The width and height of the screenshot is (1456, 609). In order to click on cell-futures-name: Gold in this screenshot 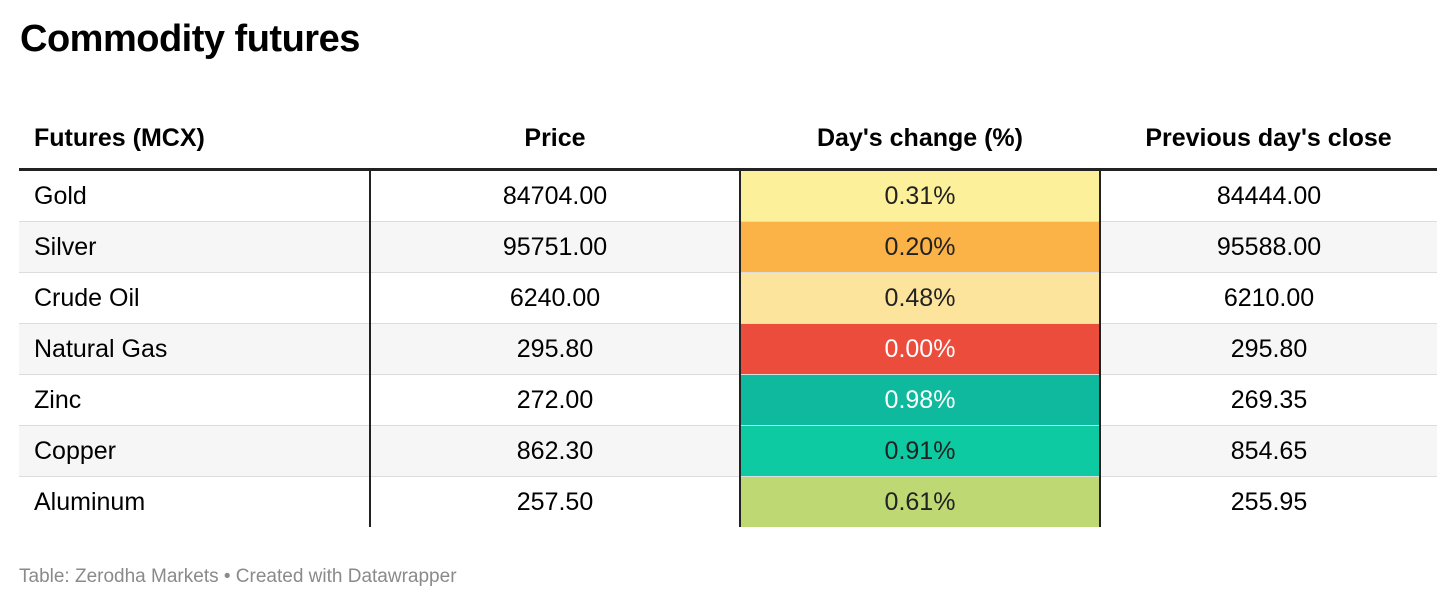, I will do `click(195, 195)`.